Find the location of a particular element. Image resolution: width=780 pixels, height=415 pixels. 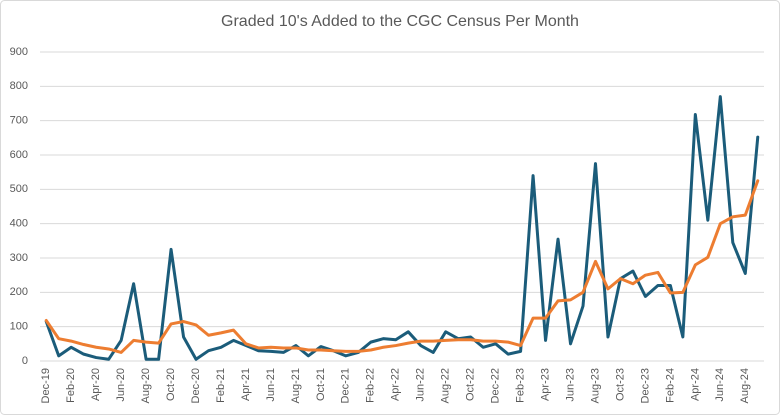

x-tick-label: Dec-22 is located at coordinates (496, 385).